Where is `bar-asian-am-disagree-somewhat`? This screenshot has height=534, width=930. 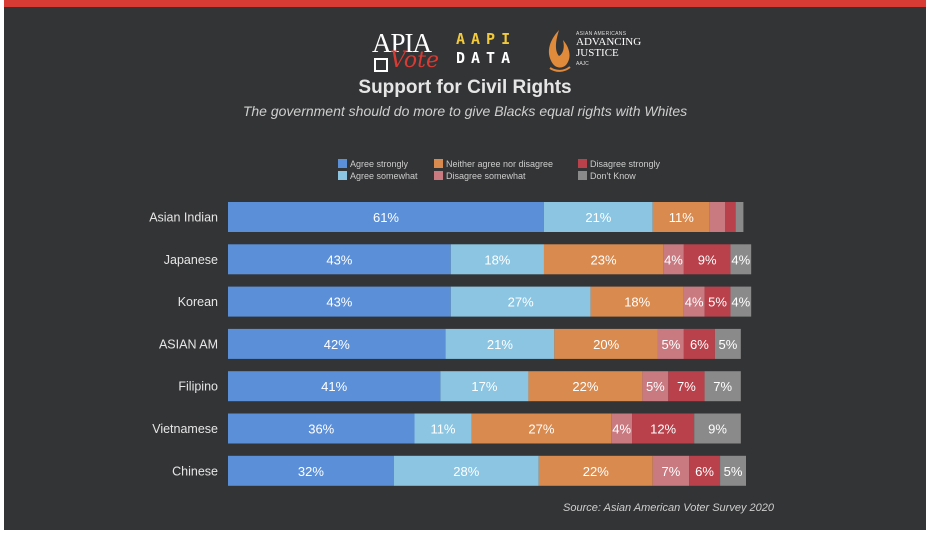 bar-asian-am-disagree-somewhat is located at coordinates (670, 343).